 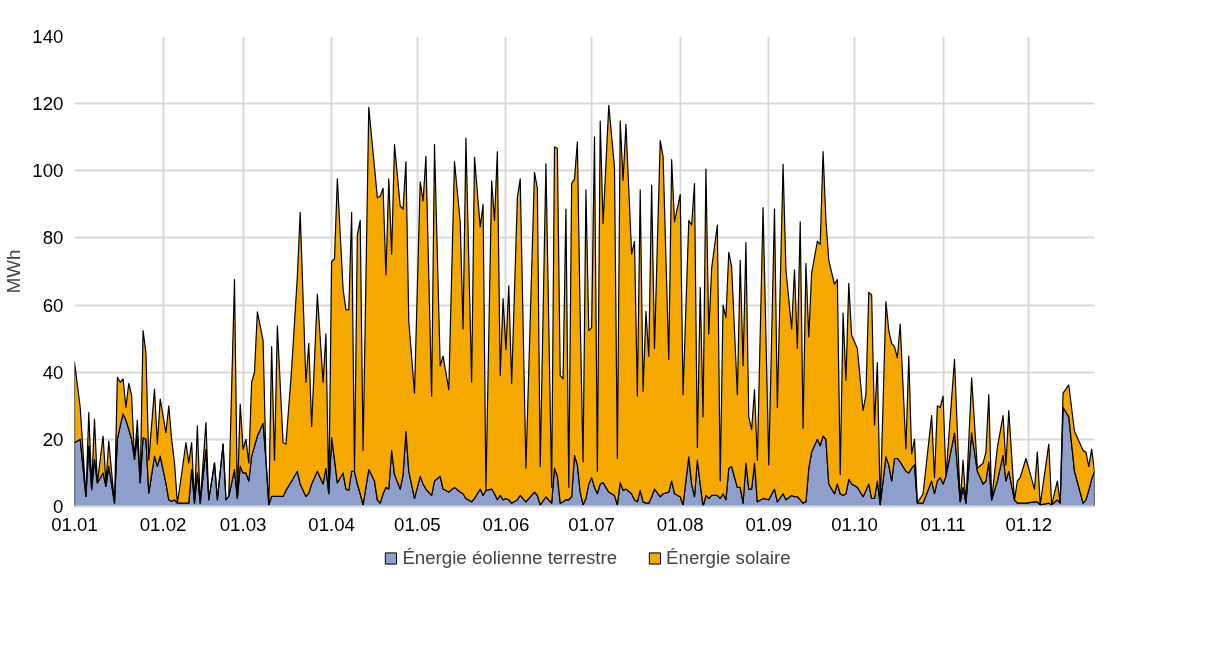 I want to click on y-tick-label: 20, so click(x=53, y=439).